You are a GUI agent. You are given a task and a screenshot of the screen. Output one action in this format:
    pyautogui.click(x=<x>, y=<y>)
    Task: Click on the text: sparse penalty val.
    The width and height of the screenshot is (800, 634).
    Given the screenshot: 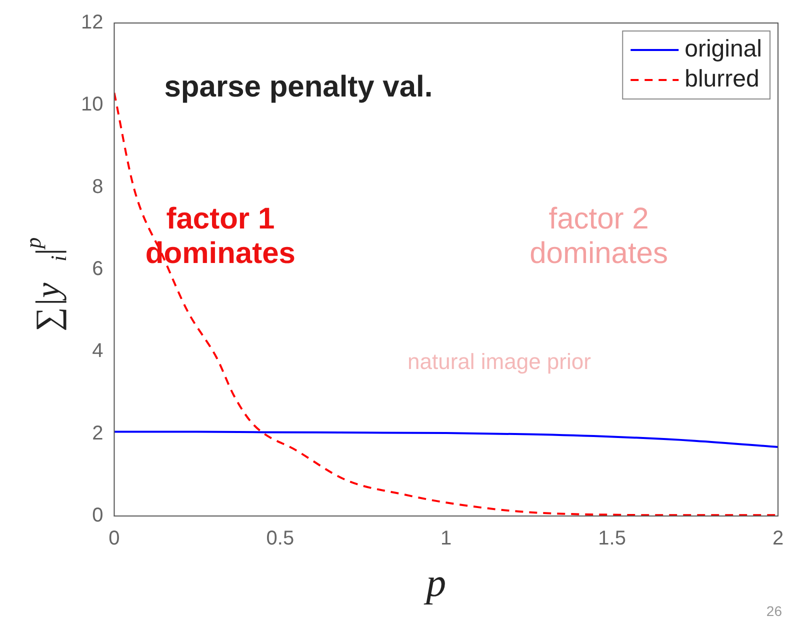 What is the action you would take?
    pyautogui.click(x=298, y=87)
    